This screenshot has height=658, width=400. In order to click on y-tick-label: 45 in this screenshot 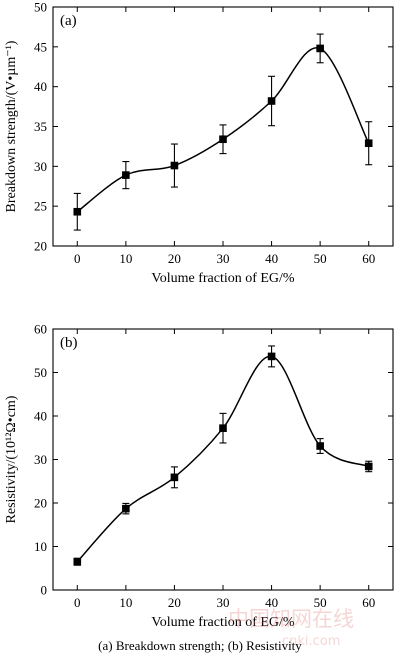, I will do `click(40, 46)`.